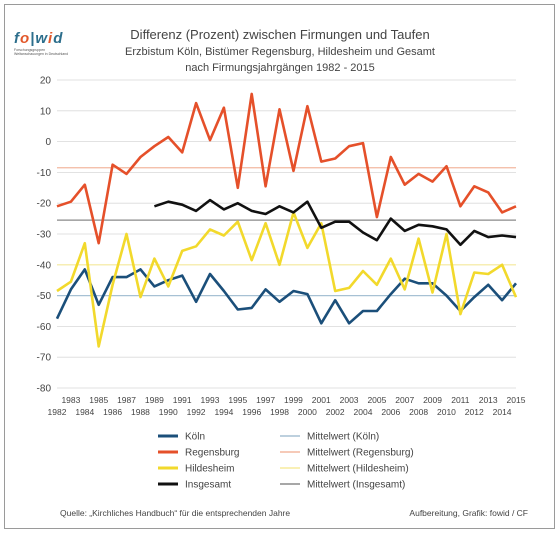 The width and height of the screenshot is (560, 534). I want to click on x-tick-label: 1987, so click(126, 400).